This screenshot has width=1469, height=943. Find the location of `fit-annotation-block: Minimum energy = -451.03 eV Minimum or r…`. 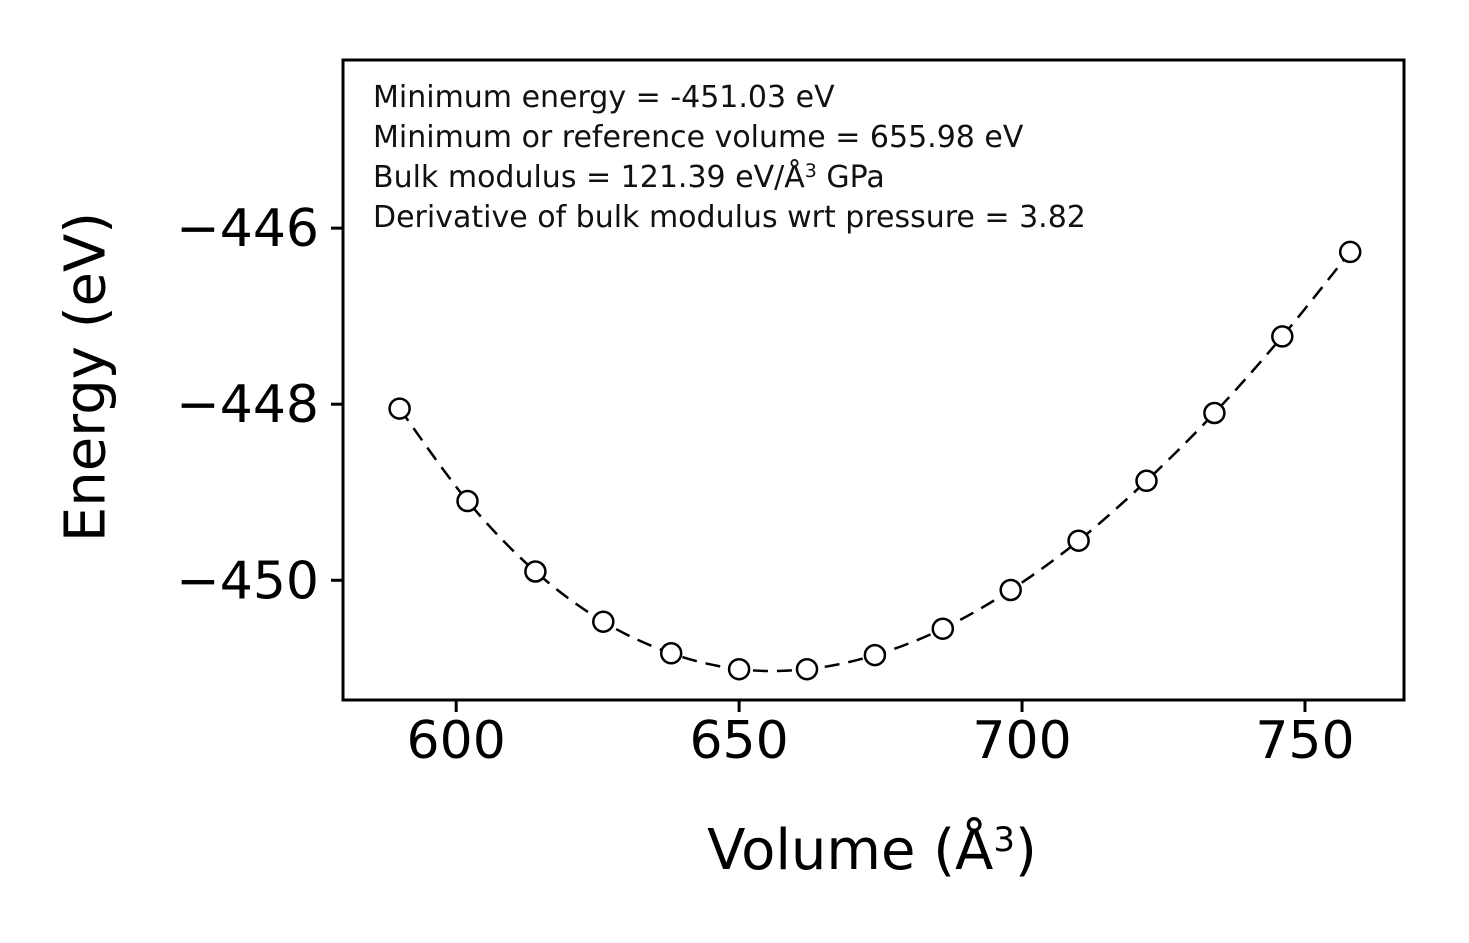

fit-annotation-block: Minimum energy = -451.03 eV Minimum or r… is located at coordinates (729, 158).